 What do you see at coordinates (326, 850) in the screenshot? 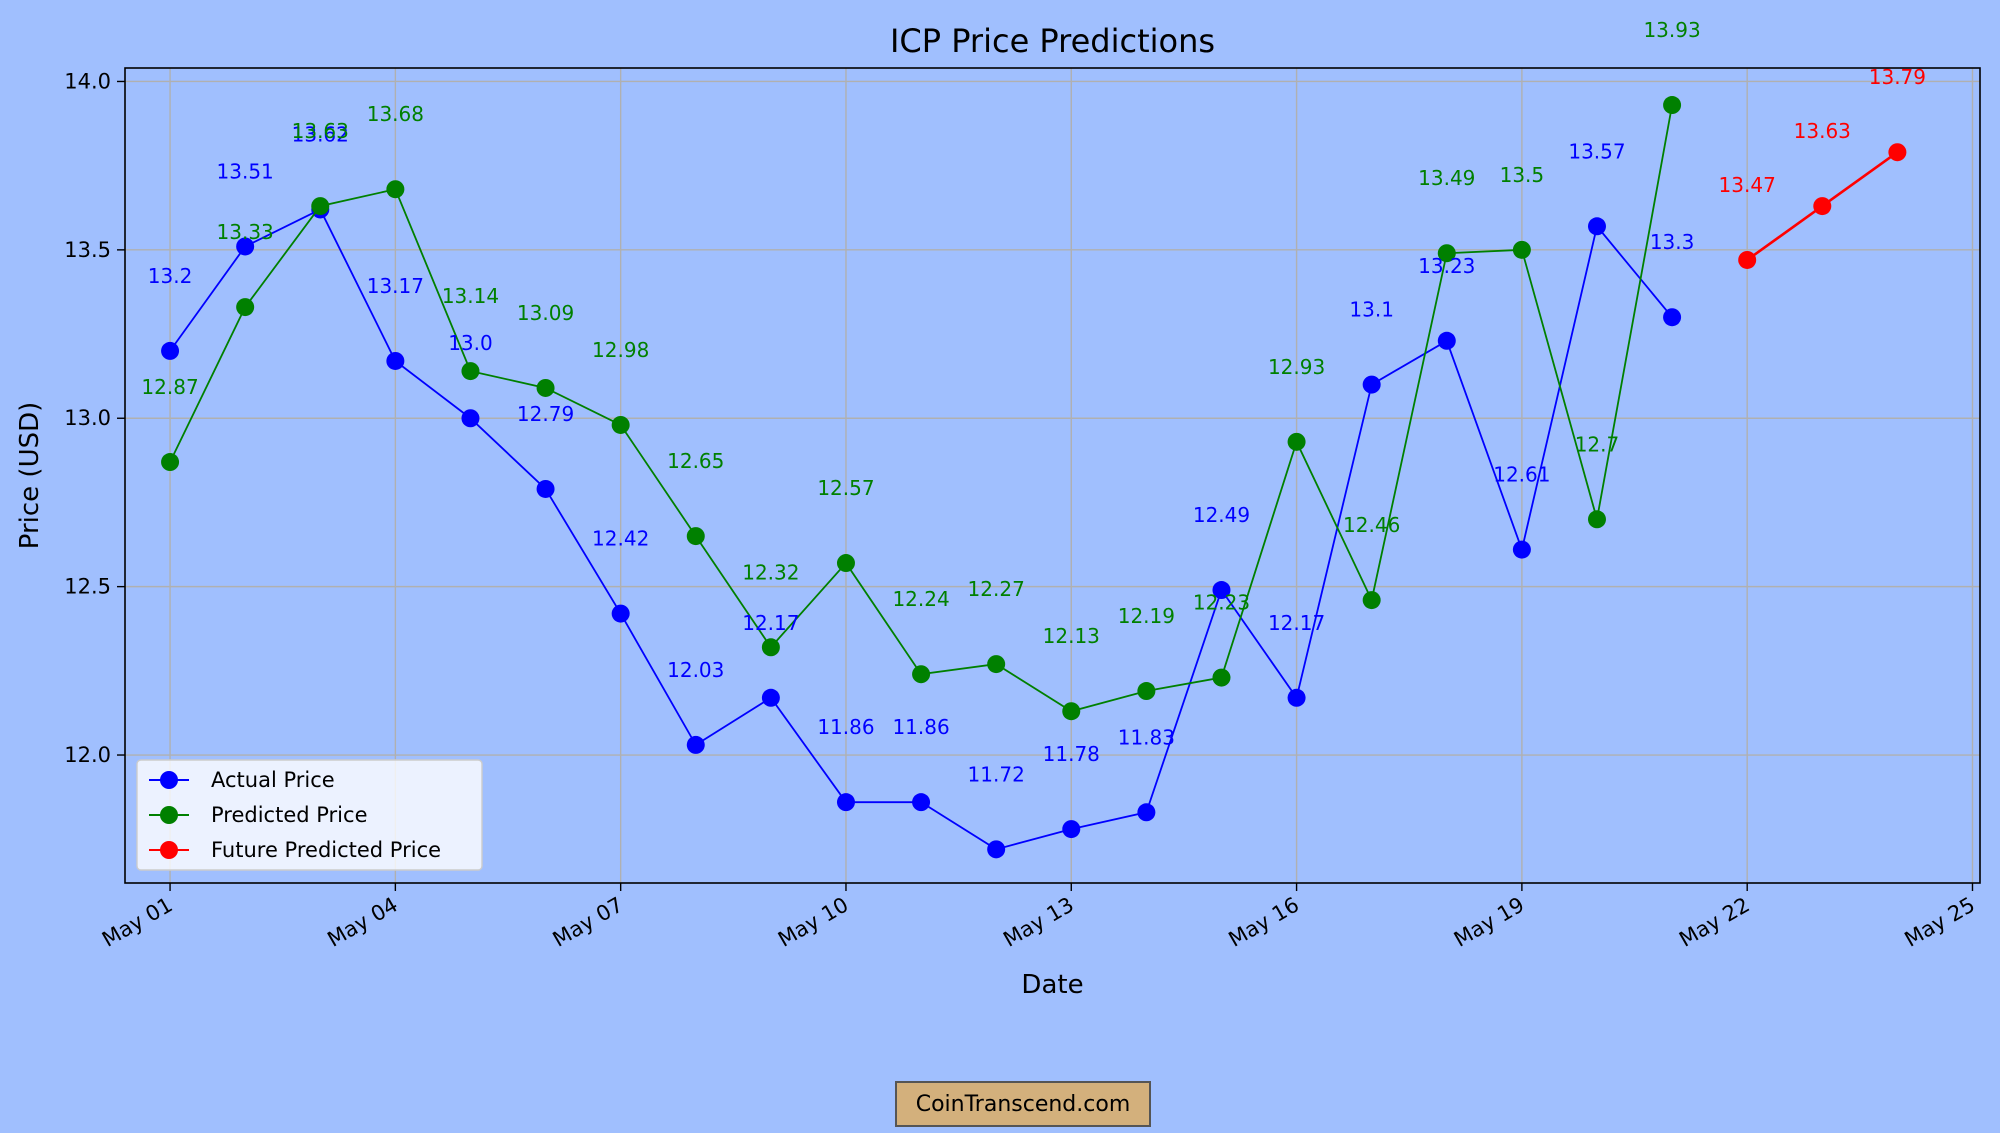
I see `legend-label: Future Predicted Price` at bounding box center [326, 850].